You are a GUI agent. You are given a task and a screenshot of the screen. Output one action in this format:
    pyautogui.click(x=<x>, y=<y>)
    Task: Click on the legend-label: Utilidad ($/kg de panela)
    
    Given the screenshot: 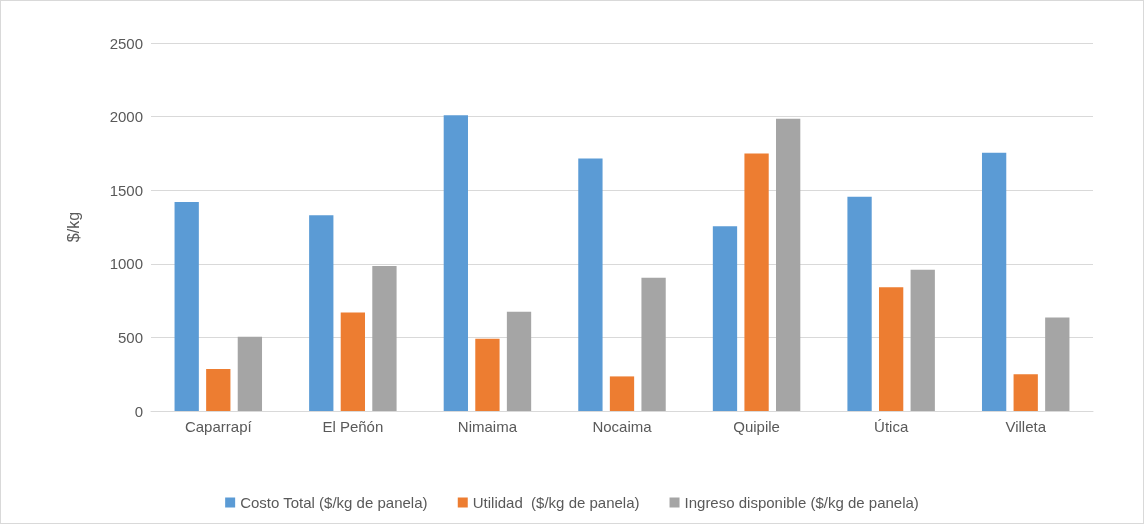 What is the action you would take?
    pyautogui.click(x=556, y=502)
    